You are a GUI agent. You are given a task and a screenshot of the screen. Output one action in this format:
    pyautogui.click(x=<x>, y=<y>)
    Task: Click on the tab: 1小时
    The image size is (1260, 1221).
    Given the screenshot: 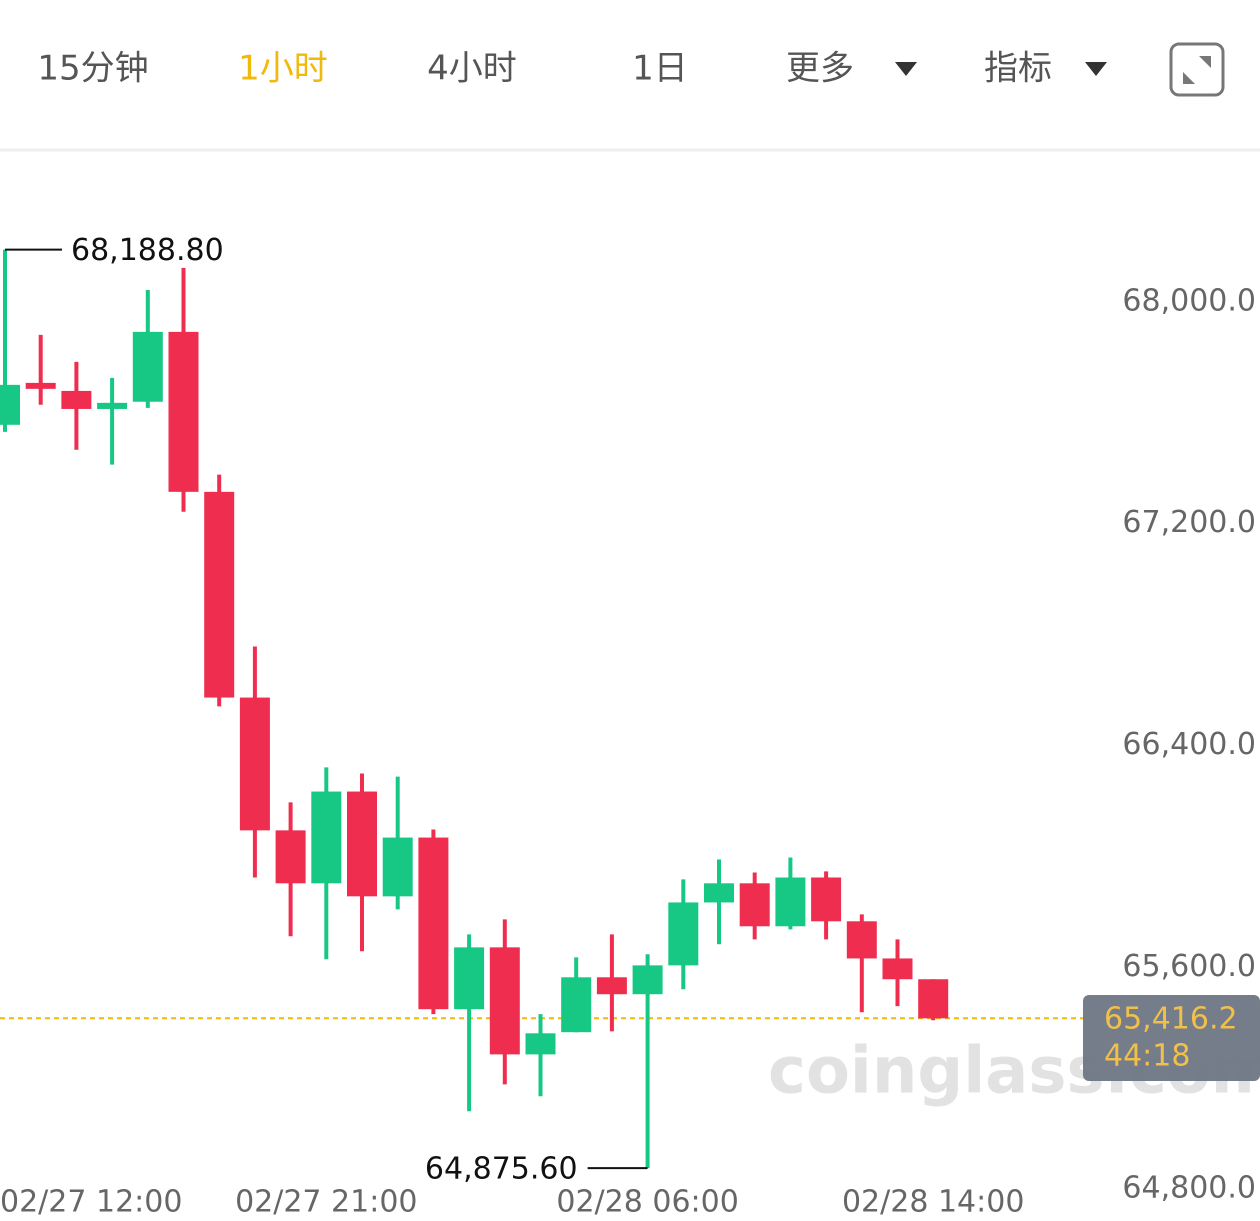 What is the action you would take?
    pyautogui.click(x=283, y=69)
    